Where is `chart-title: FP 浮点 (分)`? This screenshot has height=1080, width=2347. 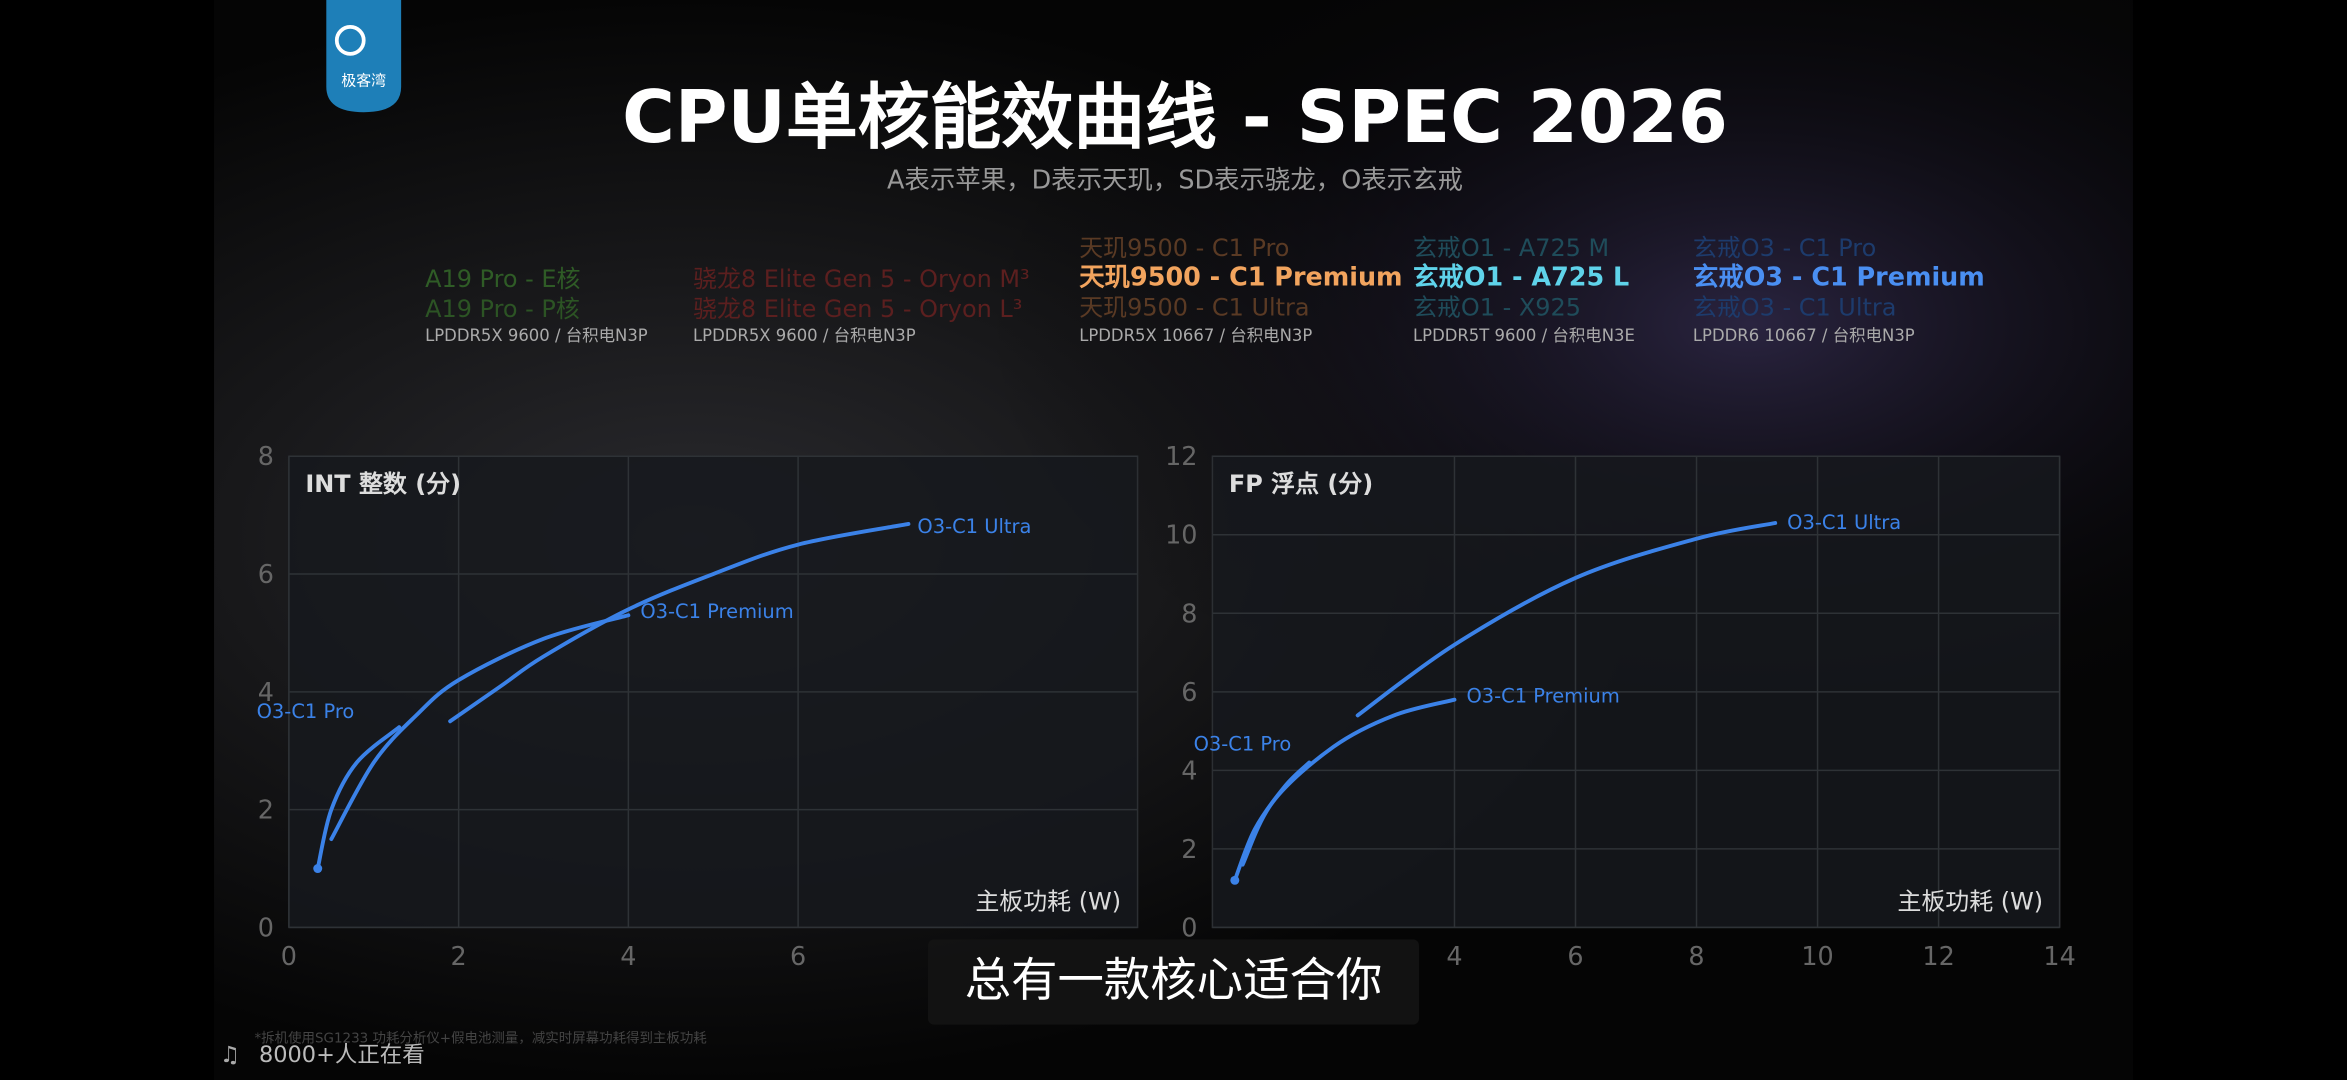 chart-title: FP 浮点 (分) is located at coordinates (1301, 484).